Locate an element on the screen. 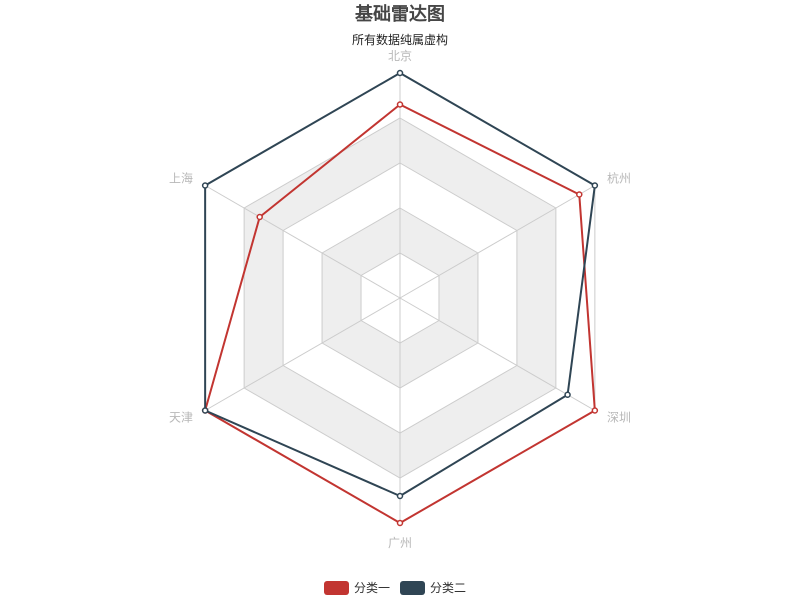 The image size is (800, 600). legend-label-0: 分类一 is located at coordinates (372, 588).